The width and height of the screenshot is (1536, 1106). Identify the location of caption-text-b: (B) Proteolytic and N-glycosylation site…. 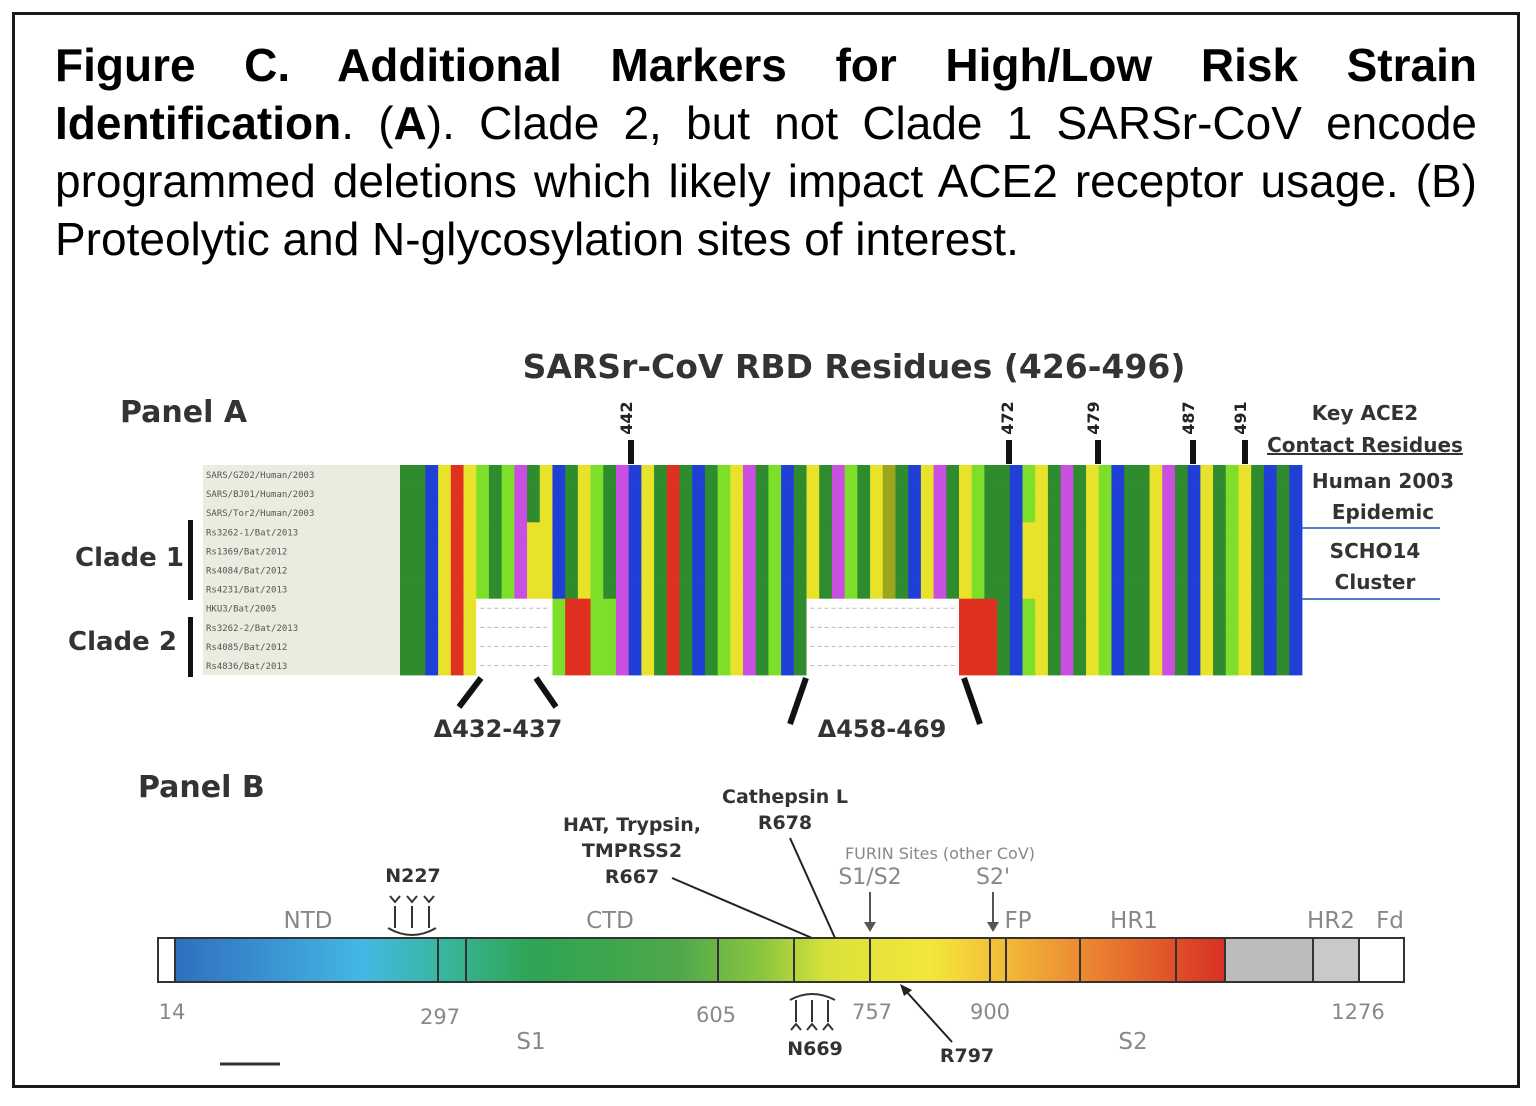
(766, 210).